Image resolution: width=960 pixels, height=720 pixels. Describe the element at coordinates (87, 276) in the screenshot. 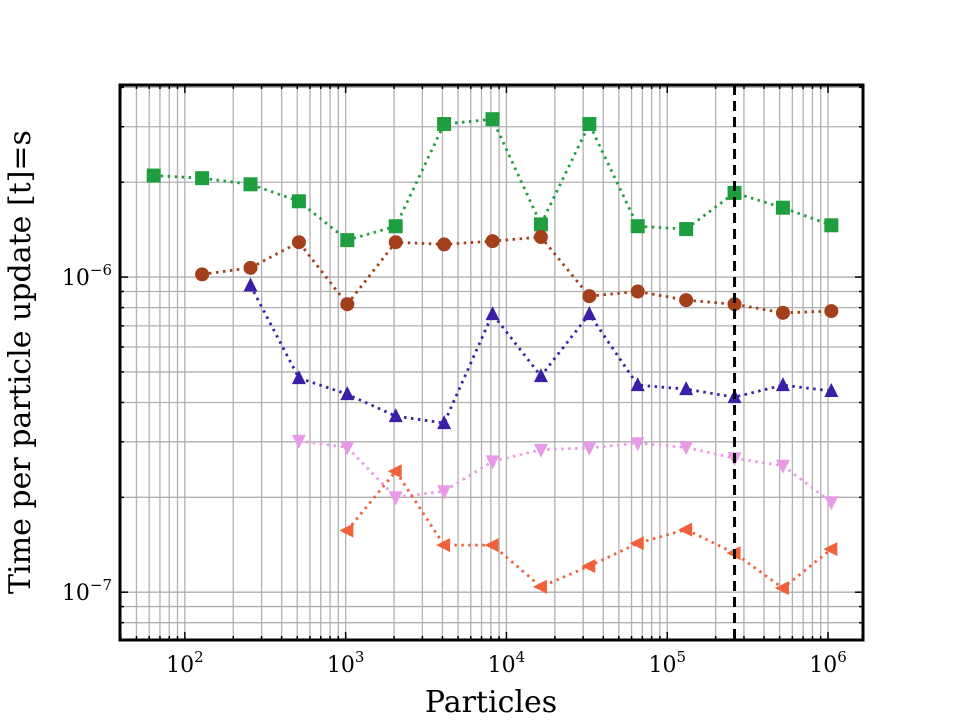

I see `y-tick-label: 10⁻⁶` at that location.